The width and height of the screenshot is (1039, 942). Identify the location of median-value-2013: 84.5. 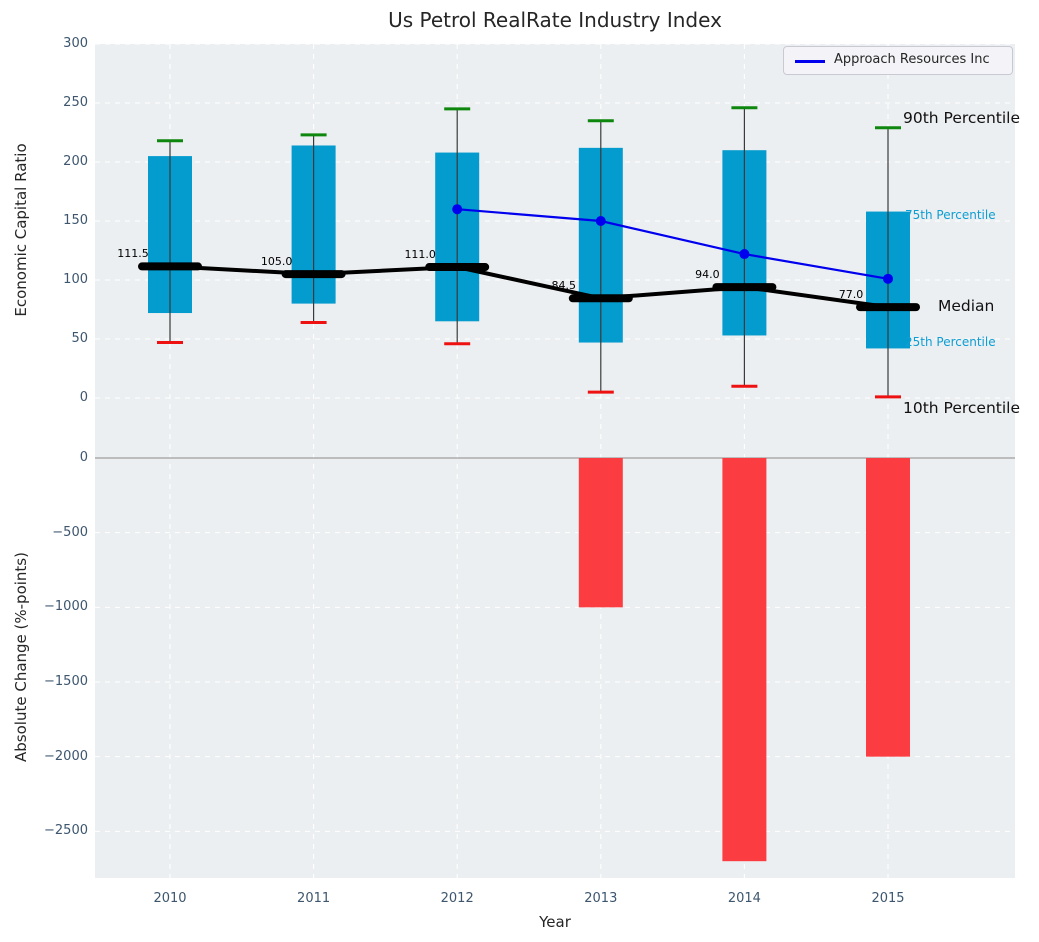
(564, 286).